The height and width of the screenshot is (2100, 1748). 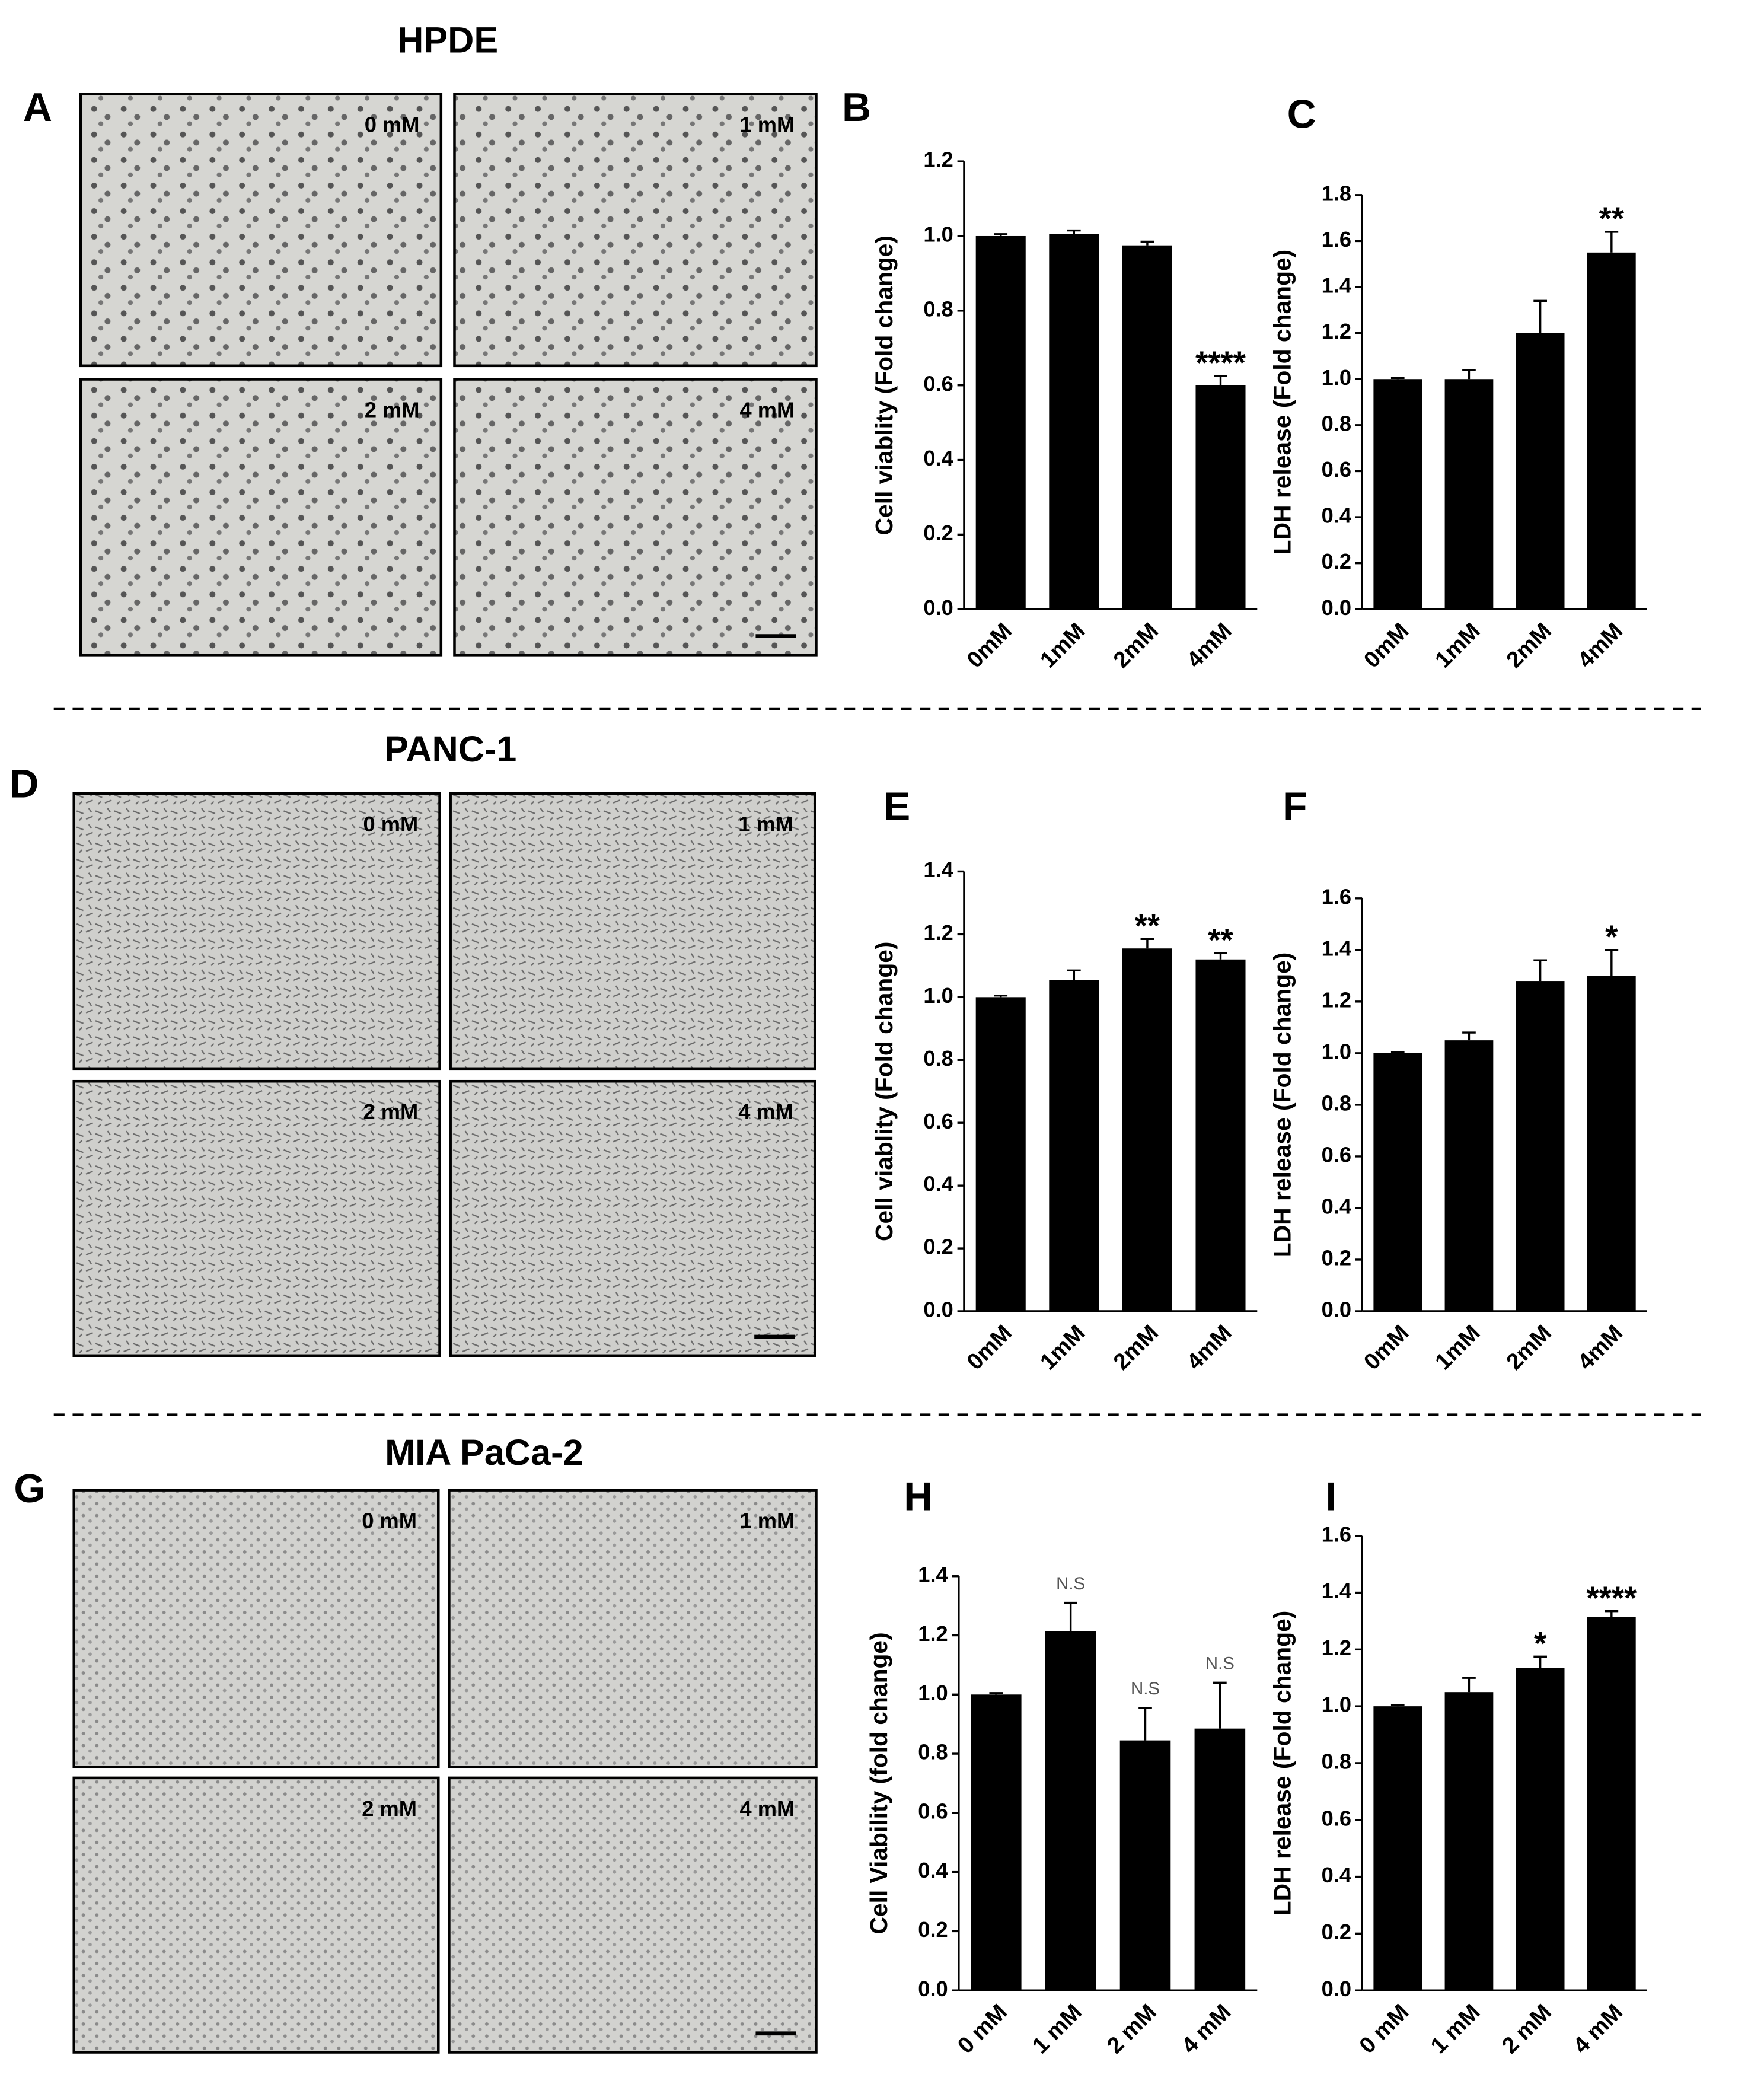 What do you see at coordinates (918, 1496) in the screenshot?
I see `panel-letter: H` at bounding box center [918, 1496].